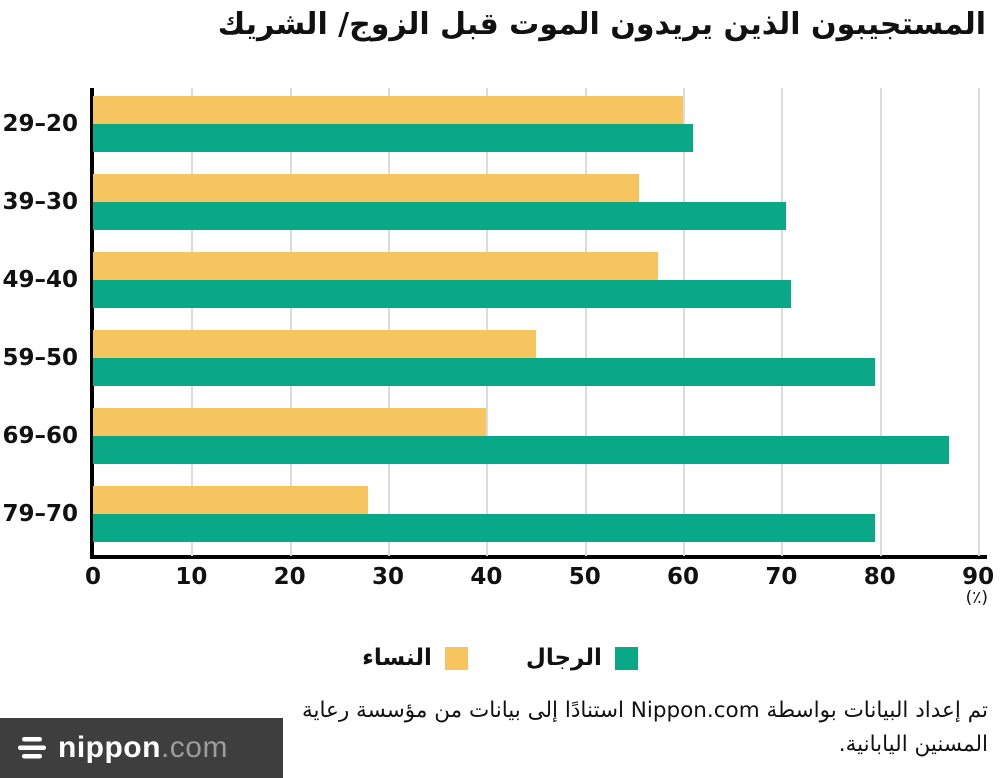 The width and height of the screenshot is (1000, 778). Describe the element at coordinates (93, 577) in the screenshot. I see `x-tick-label: 0` at that location.